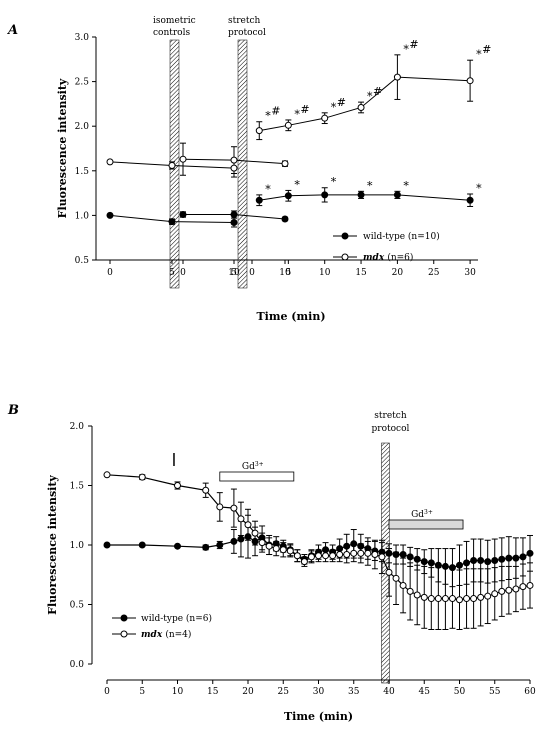 This screenshot has width=542, height=729. Describe the element at coordinates (247, 33) in the screenshot. I see `annotation-stretch-line2: protocol` at that location.